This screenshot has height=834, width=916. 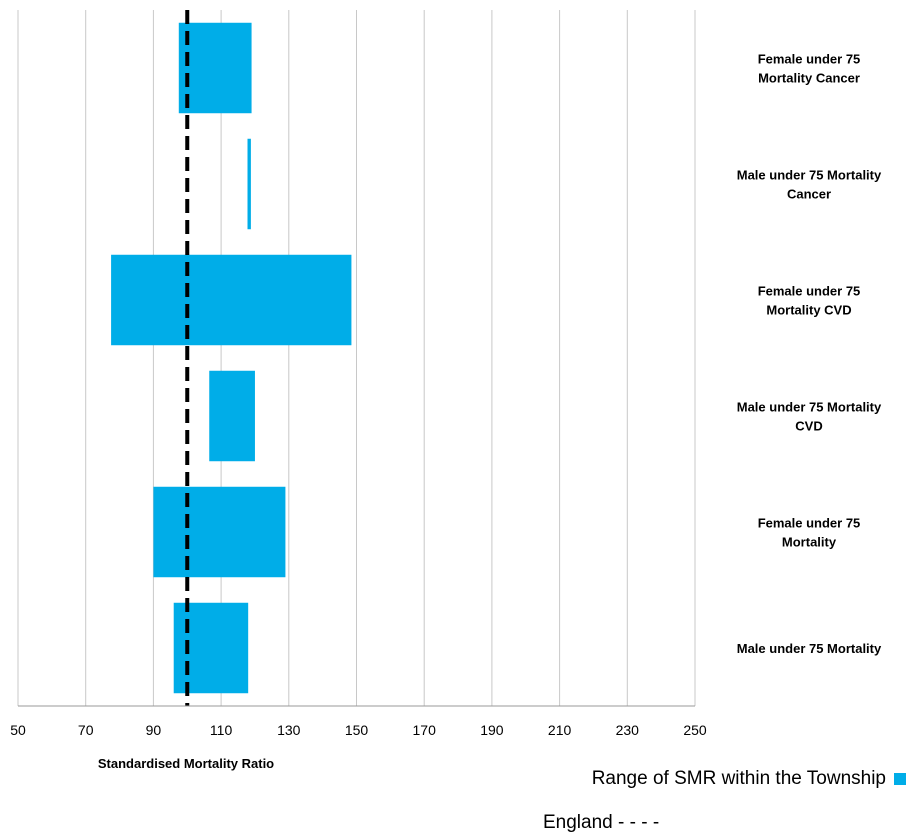 I want to click on x-tick-label: 110, so click(x=221, y=730).